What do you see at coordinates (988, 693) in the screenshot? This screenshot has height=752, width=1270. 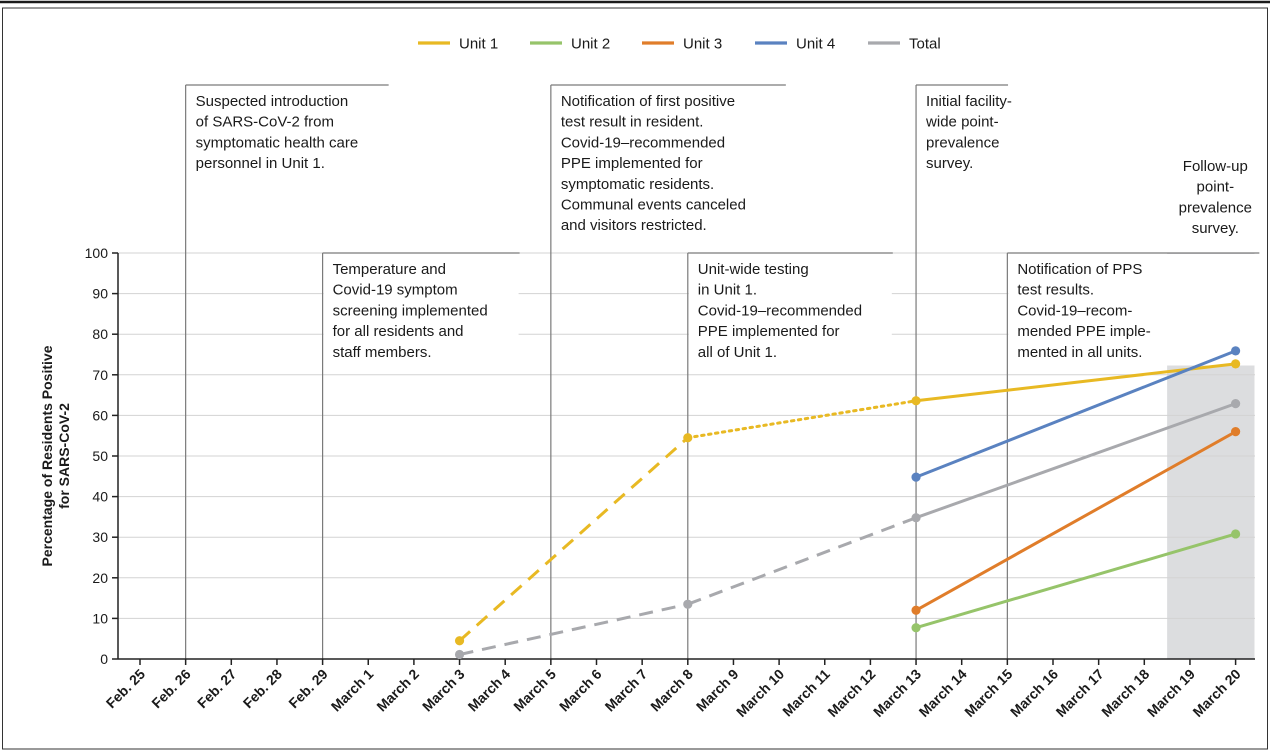 I see `x-tick-label: March 15` at bounding box center [988, 693].